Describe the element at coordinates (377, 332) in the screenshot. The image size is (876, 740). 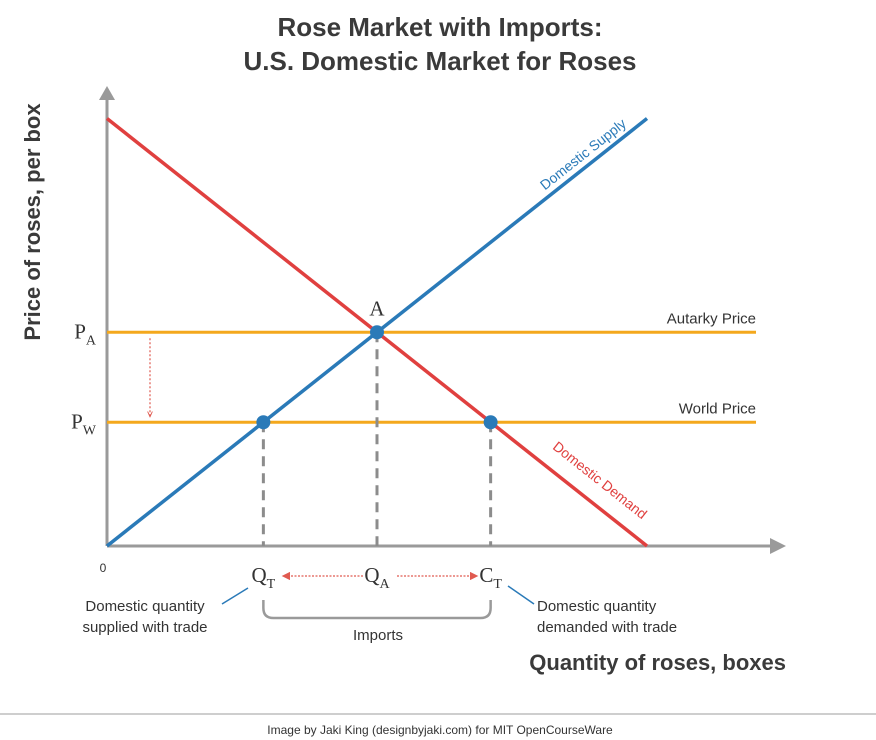
I see `equilibrium-point-a` at that location.